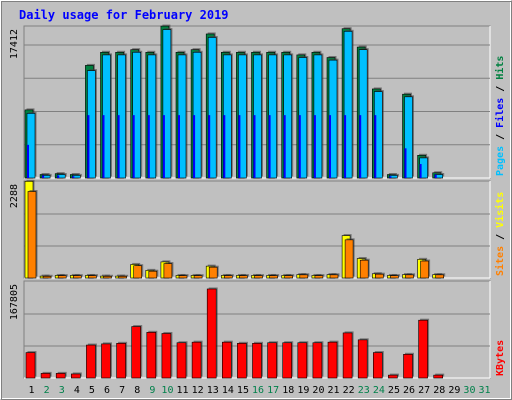  What do you see at coordinates (14, 302) in the screenshot?
I see `y-max-label-2: 167805` at bounding box center [14, 302].